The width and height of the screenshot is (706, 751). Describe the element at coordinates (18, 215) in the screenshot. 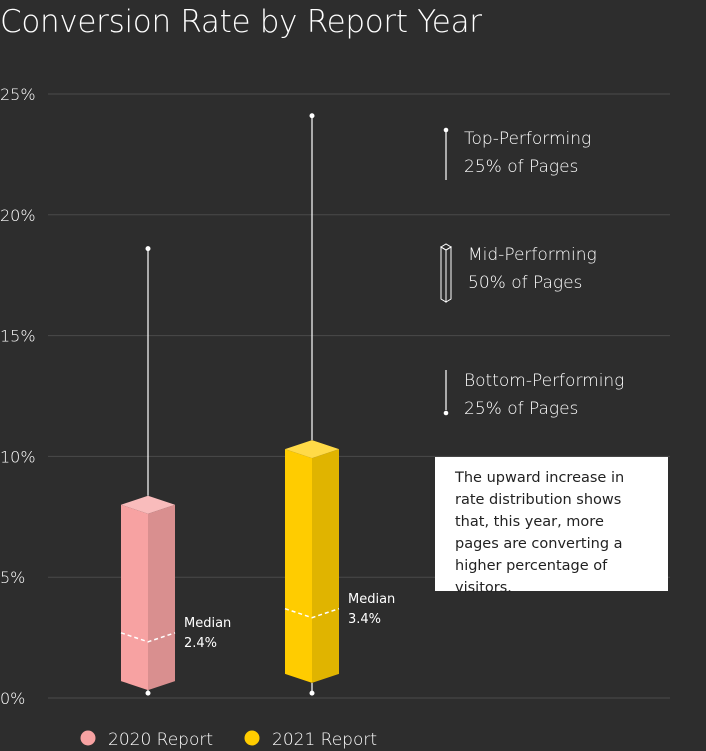

I see `y-tick-label: 20%` at that location.